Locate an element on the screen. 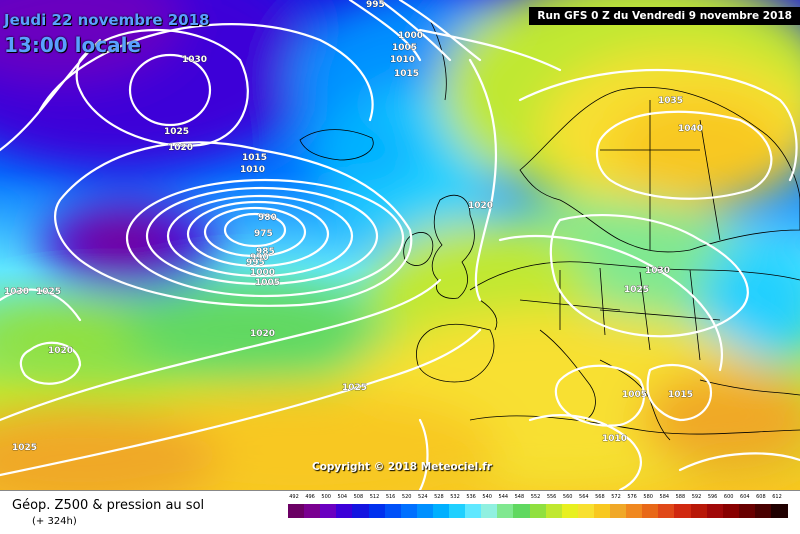  scale-label: 520 is located at coordinates (406, 497).